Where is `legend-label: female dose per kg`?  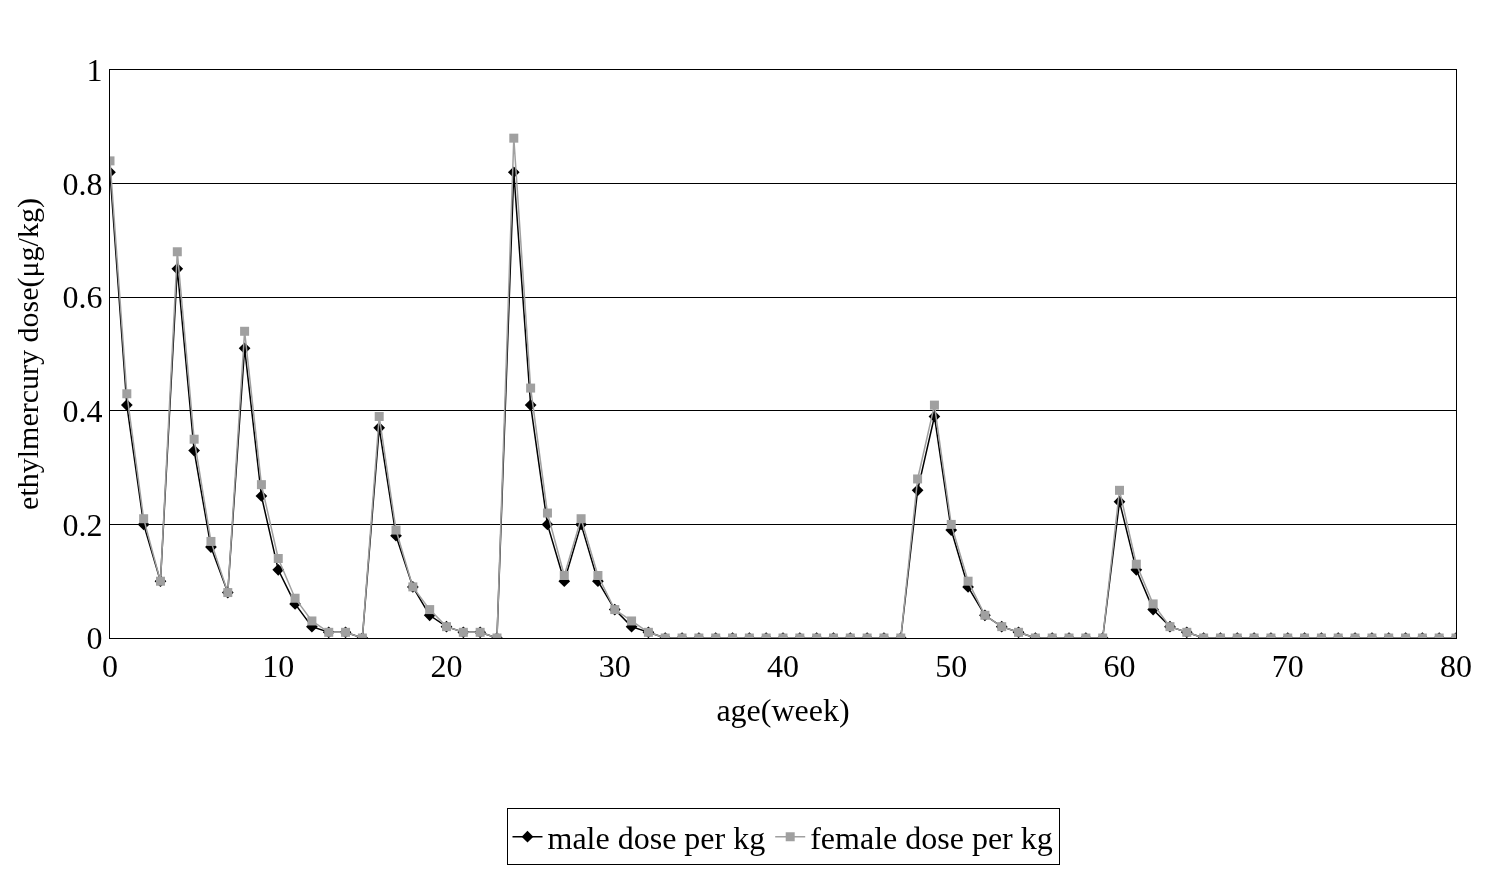
legend-label: female dose per kg is located at coordinates (931, 838).